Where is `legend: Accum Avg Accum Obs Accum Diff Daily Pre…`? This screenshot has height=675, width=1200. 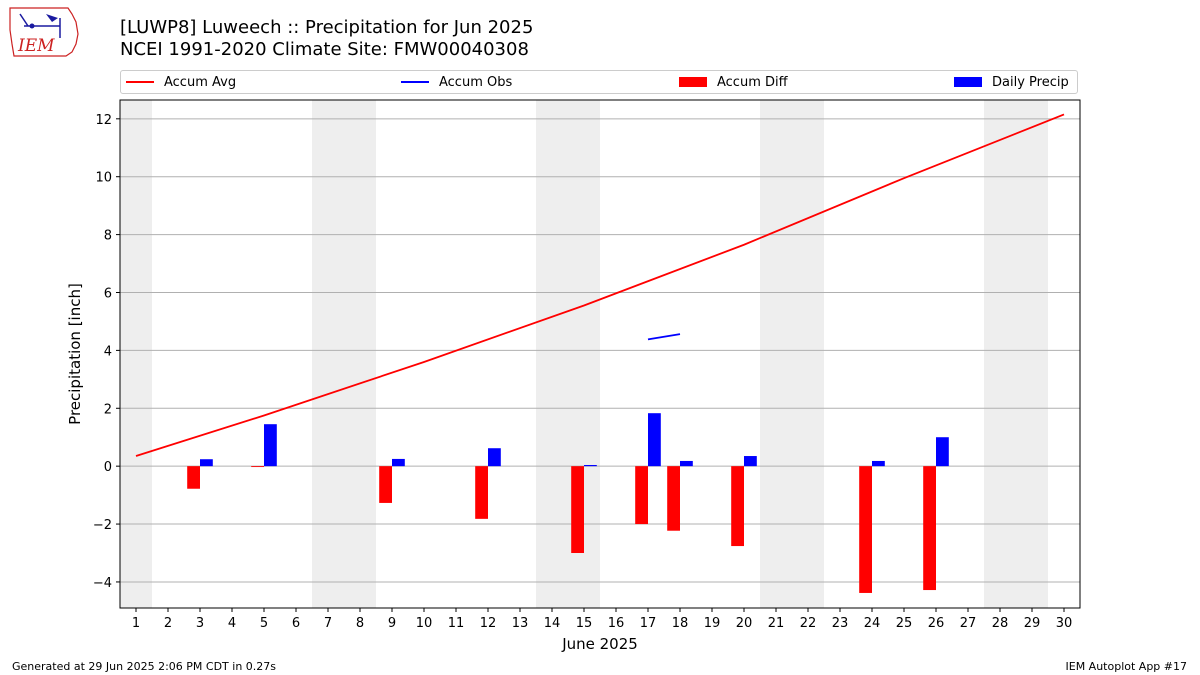
legend: Accum Avg Accum Obs Accum Diff Daily Pre… is located at coordinates (599, 82).